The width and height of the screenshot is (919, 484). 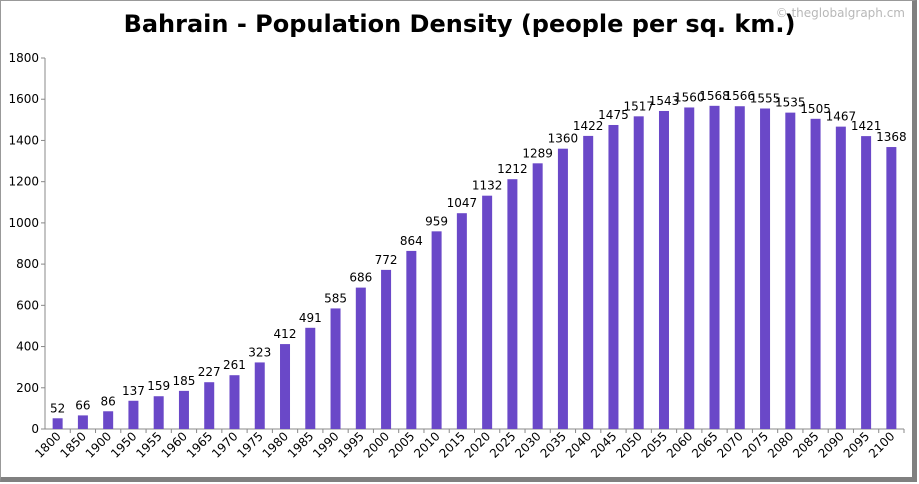 What do you see at coordinates (856, 444) in the screenshot?
I see `x-tick-label: 2095` at bounding box center [856, 444].